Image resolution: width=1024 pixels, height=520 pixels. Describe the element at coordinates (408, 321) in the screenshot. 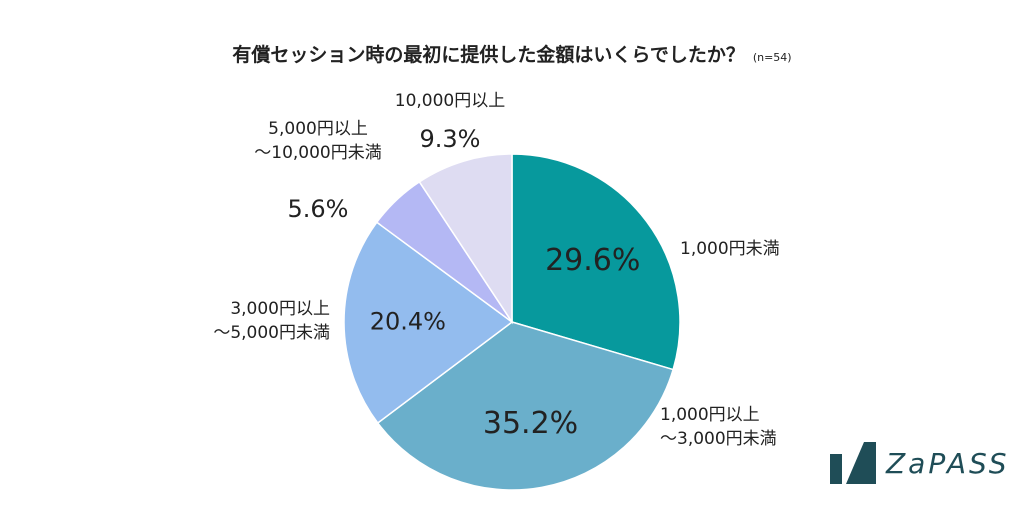

I see `slice-value-2: 20.4%` at that location.